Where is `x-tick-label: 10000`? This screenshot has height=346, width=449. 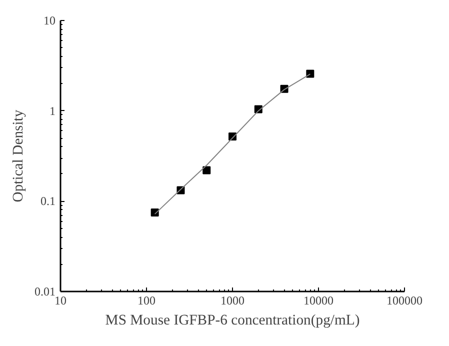
x-tick-label: 10000 is located at coordinates (319, 301).